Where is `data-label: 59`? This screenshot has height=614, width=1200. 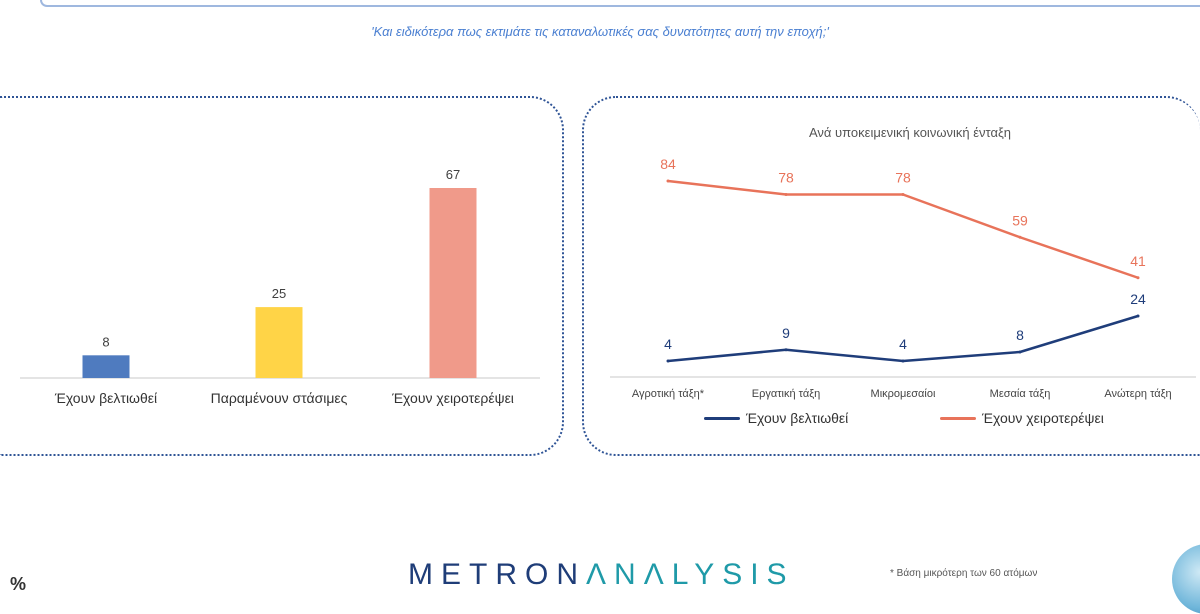 data-label: 59 is located at coordinates (1020, 220).